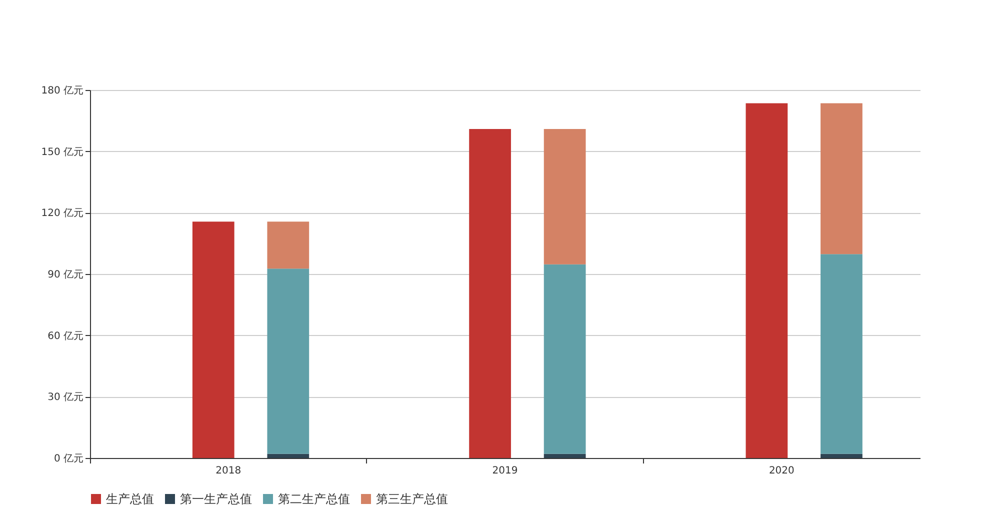 The width and height of the screenshot is (1000, 515). I want to click on y-tick-label: 60 亿元, so click(66, 336).